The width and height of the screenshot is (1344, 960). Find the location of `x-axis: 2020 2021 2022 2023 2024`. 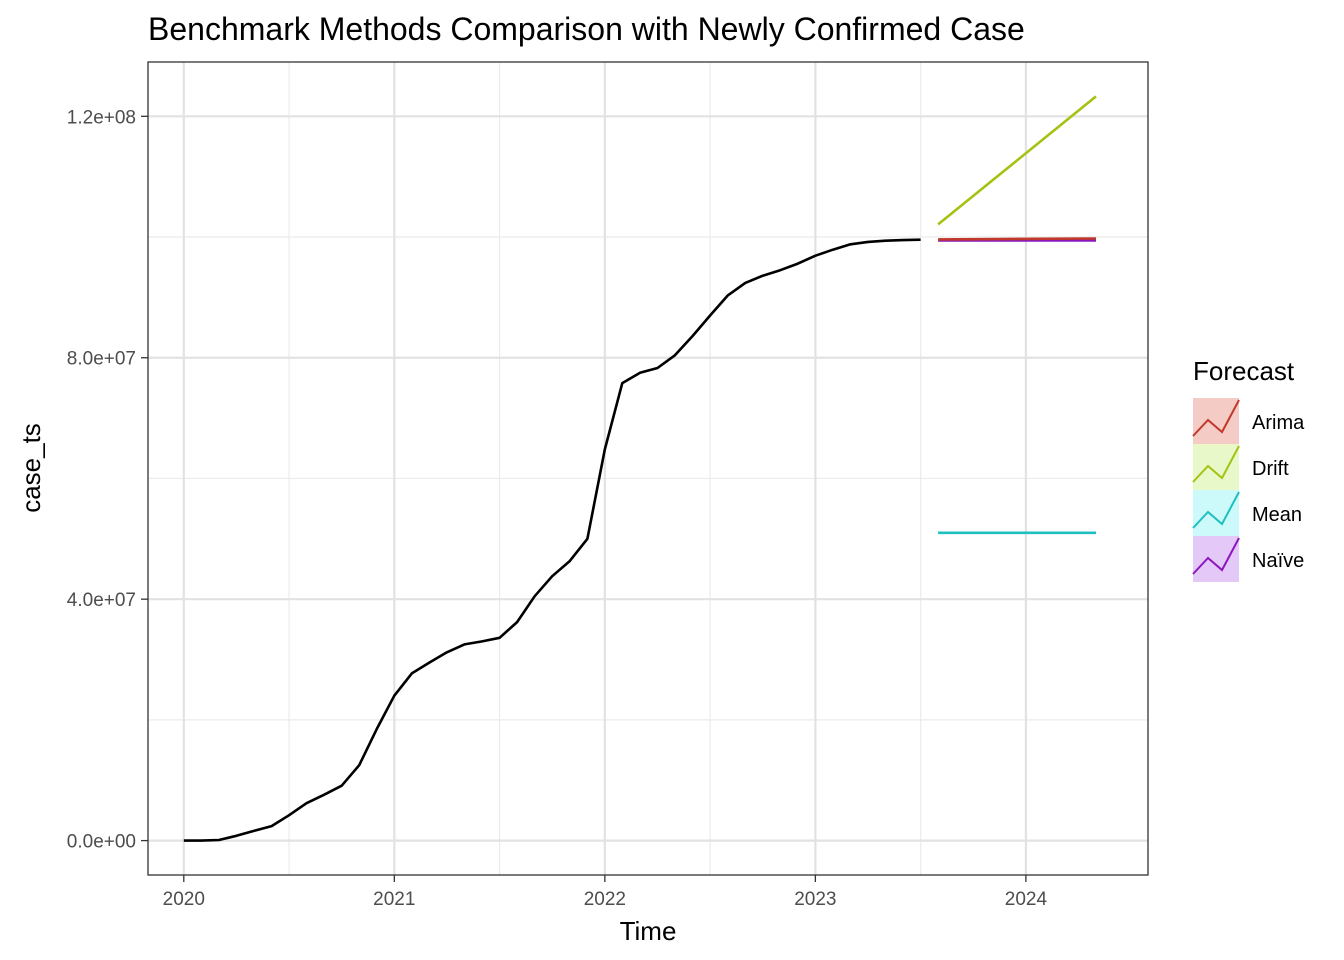

x-axis: 2020 2021 2022 2023 2024 is located at coordinates (605, 892).